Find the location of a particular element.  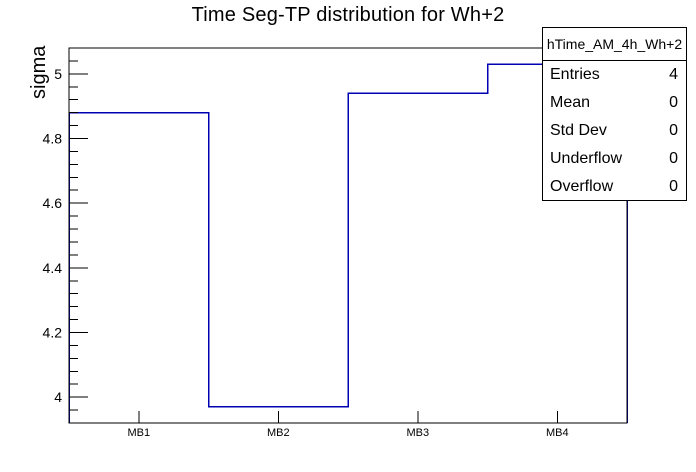

stats-row: Mean 0 is located at coordinates (614, 103).